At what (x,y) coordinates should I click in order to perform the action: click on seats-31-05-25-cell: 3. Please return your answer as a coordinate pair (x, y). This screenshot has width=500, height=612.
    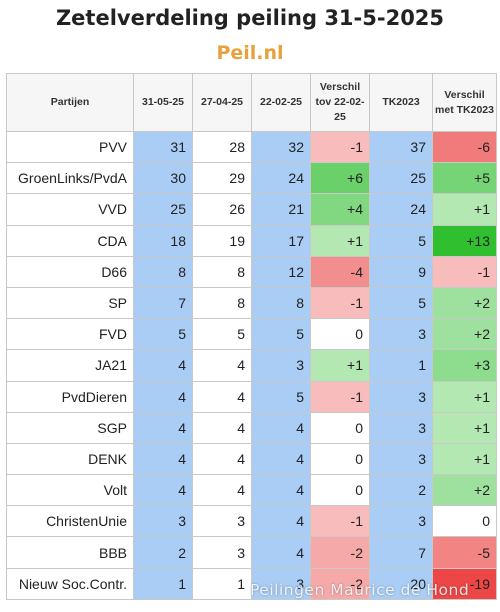
    Looking at the image, I should click on (163, 521).